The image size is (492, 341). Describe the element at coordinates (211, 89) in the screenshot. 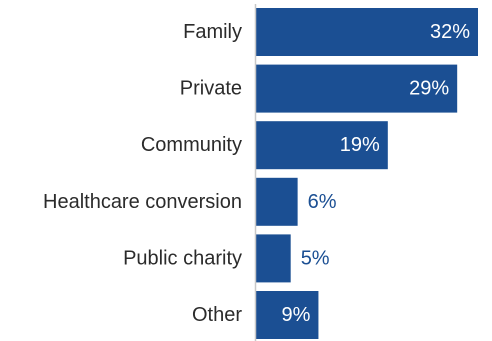

I see `category-label: Private` at that location.